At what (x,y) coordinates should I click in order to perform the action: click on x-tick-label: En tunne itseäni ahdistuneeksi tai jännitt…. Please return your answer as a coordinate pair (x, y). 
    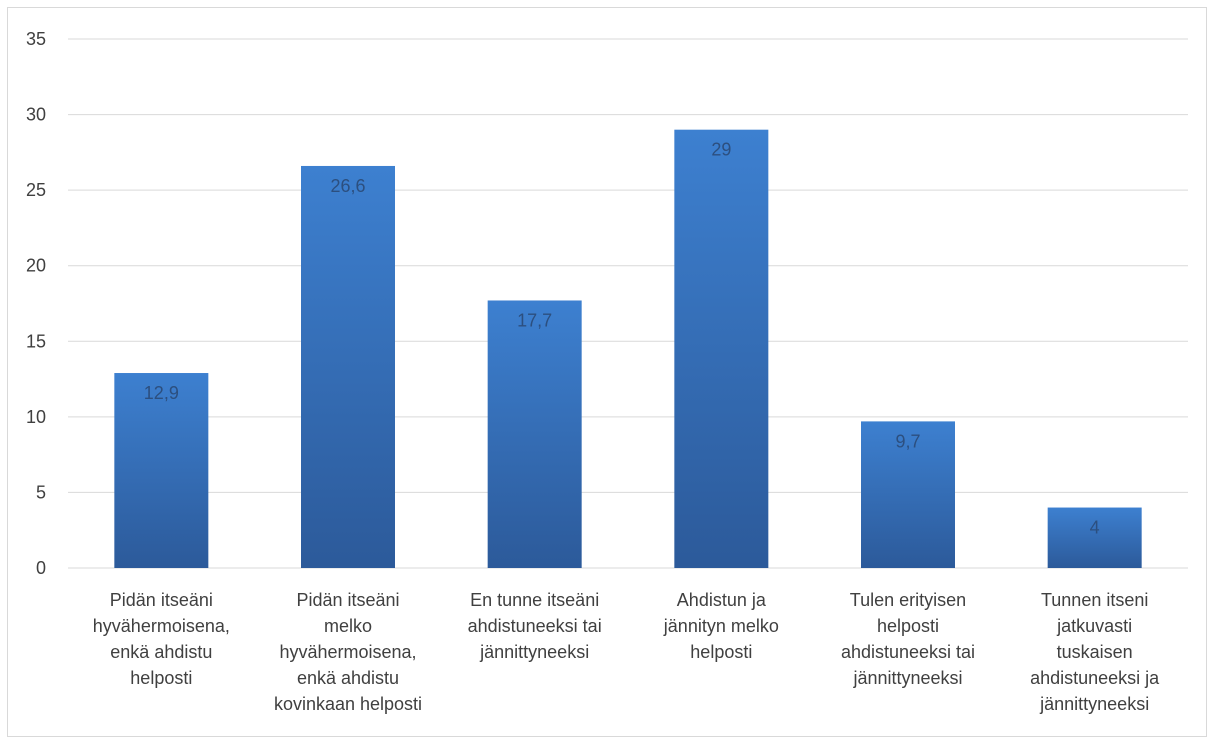
    Looking at the image, I should click on (535, 626).